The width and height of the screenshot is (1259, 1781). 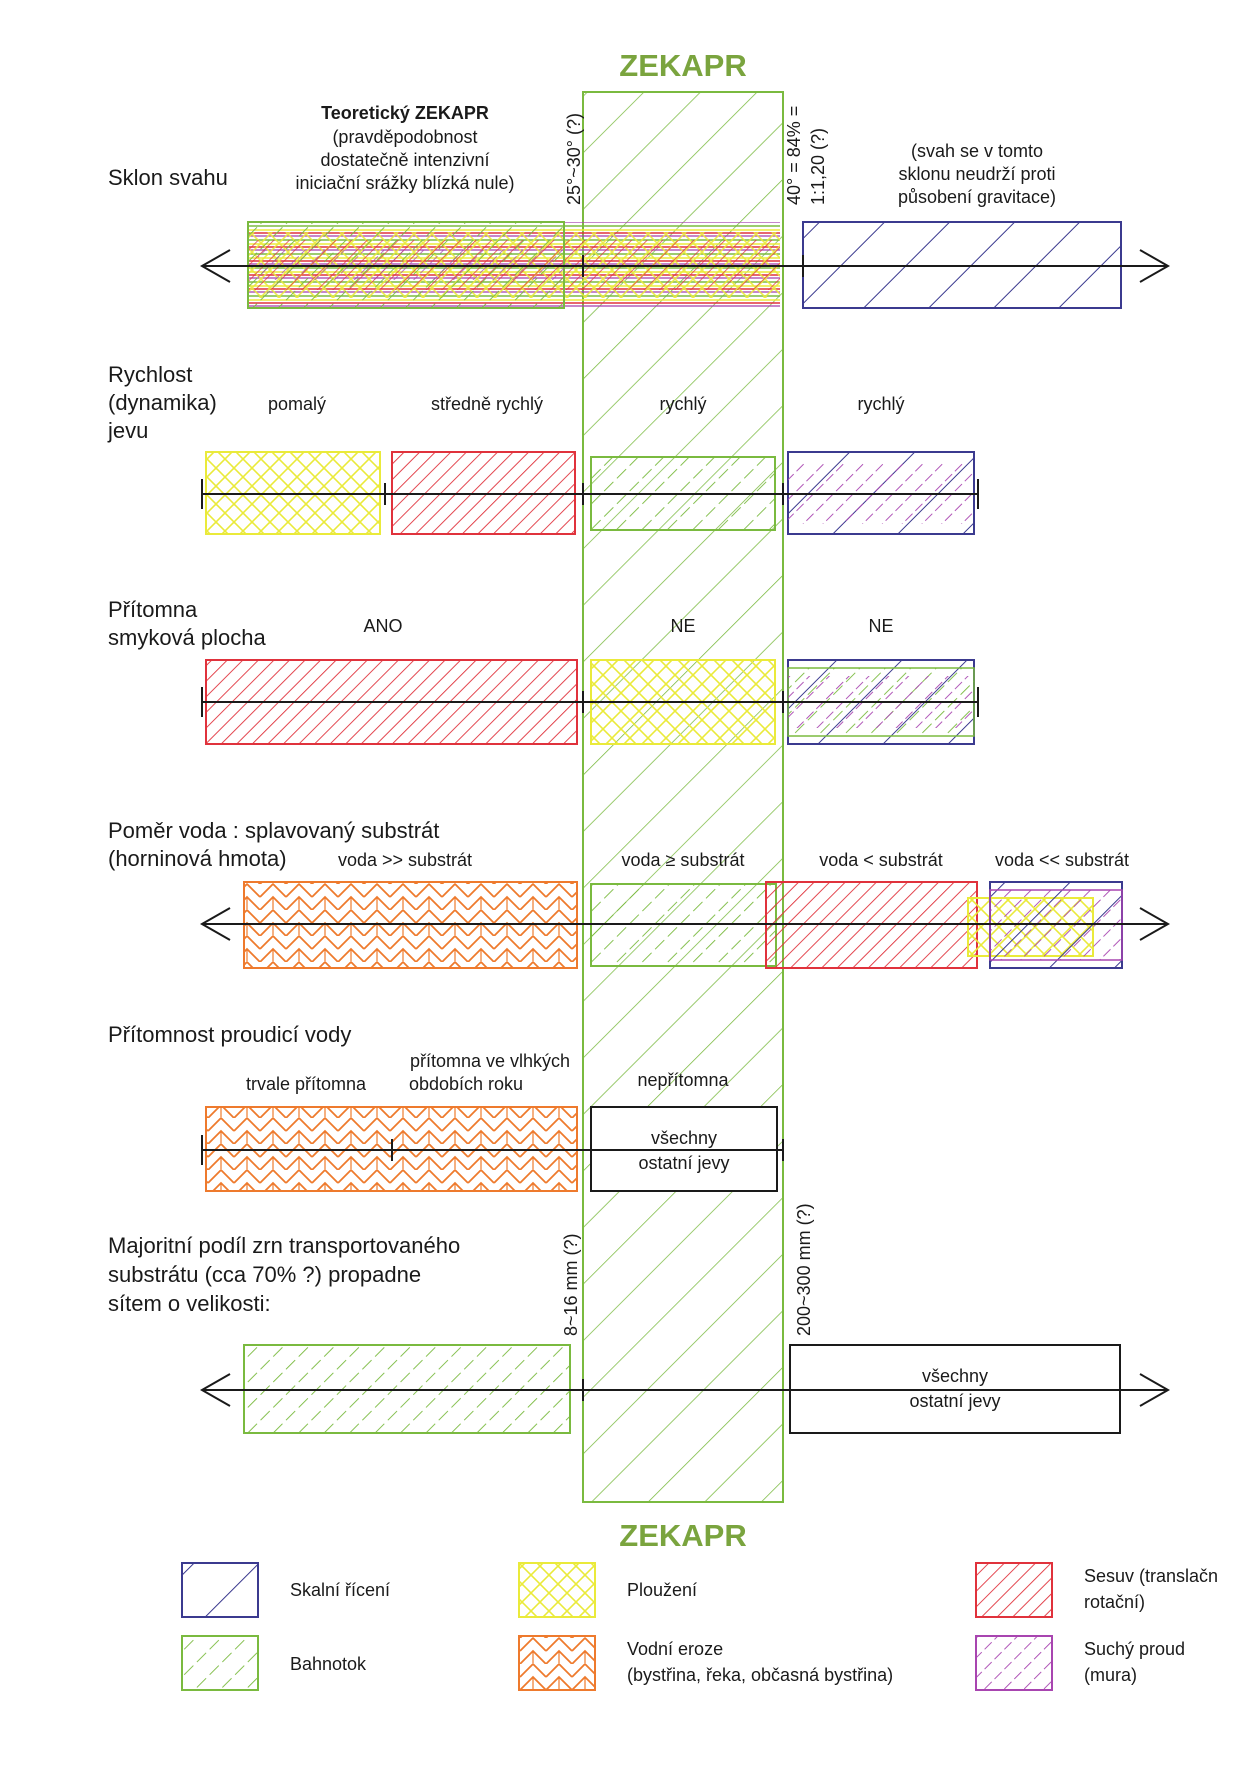 What do you see at coordinates (187, 623) in the screenshot?
I see `row-label-shear: Přítomna smyková plocha` at bounding box center [187, 623].